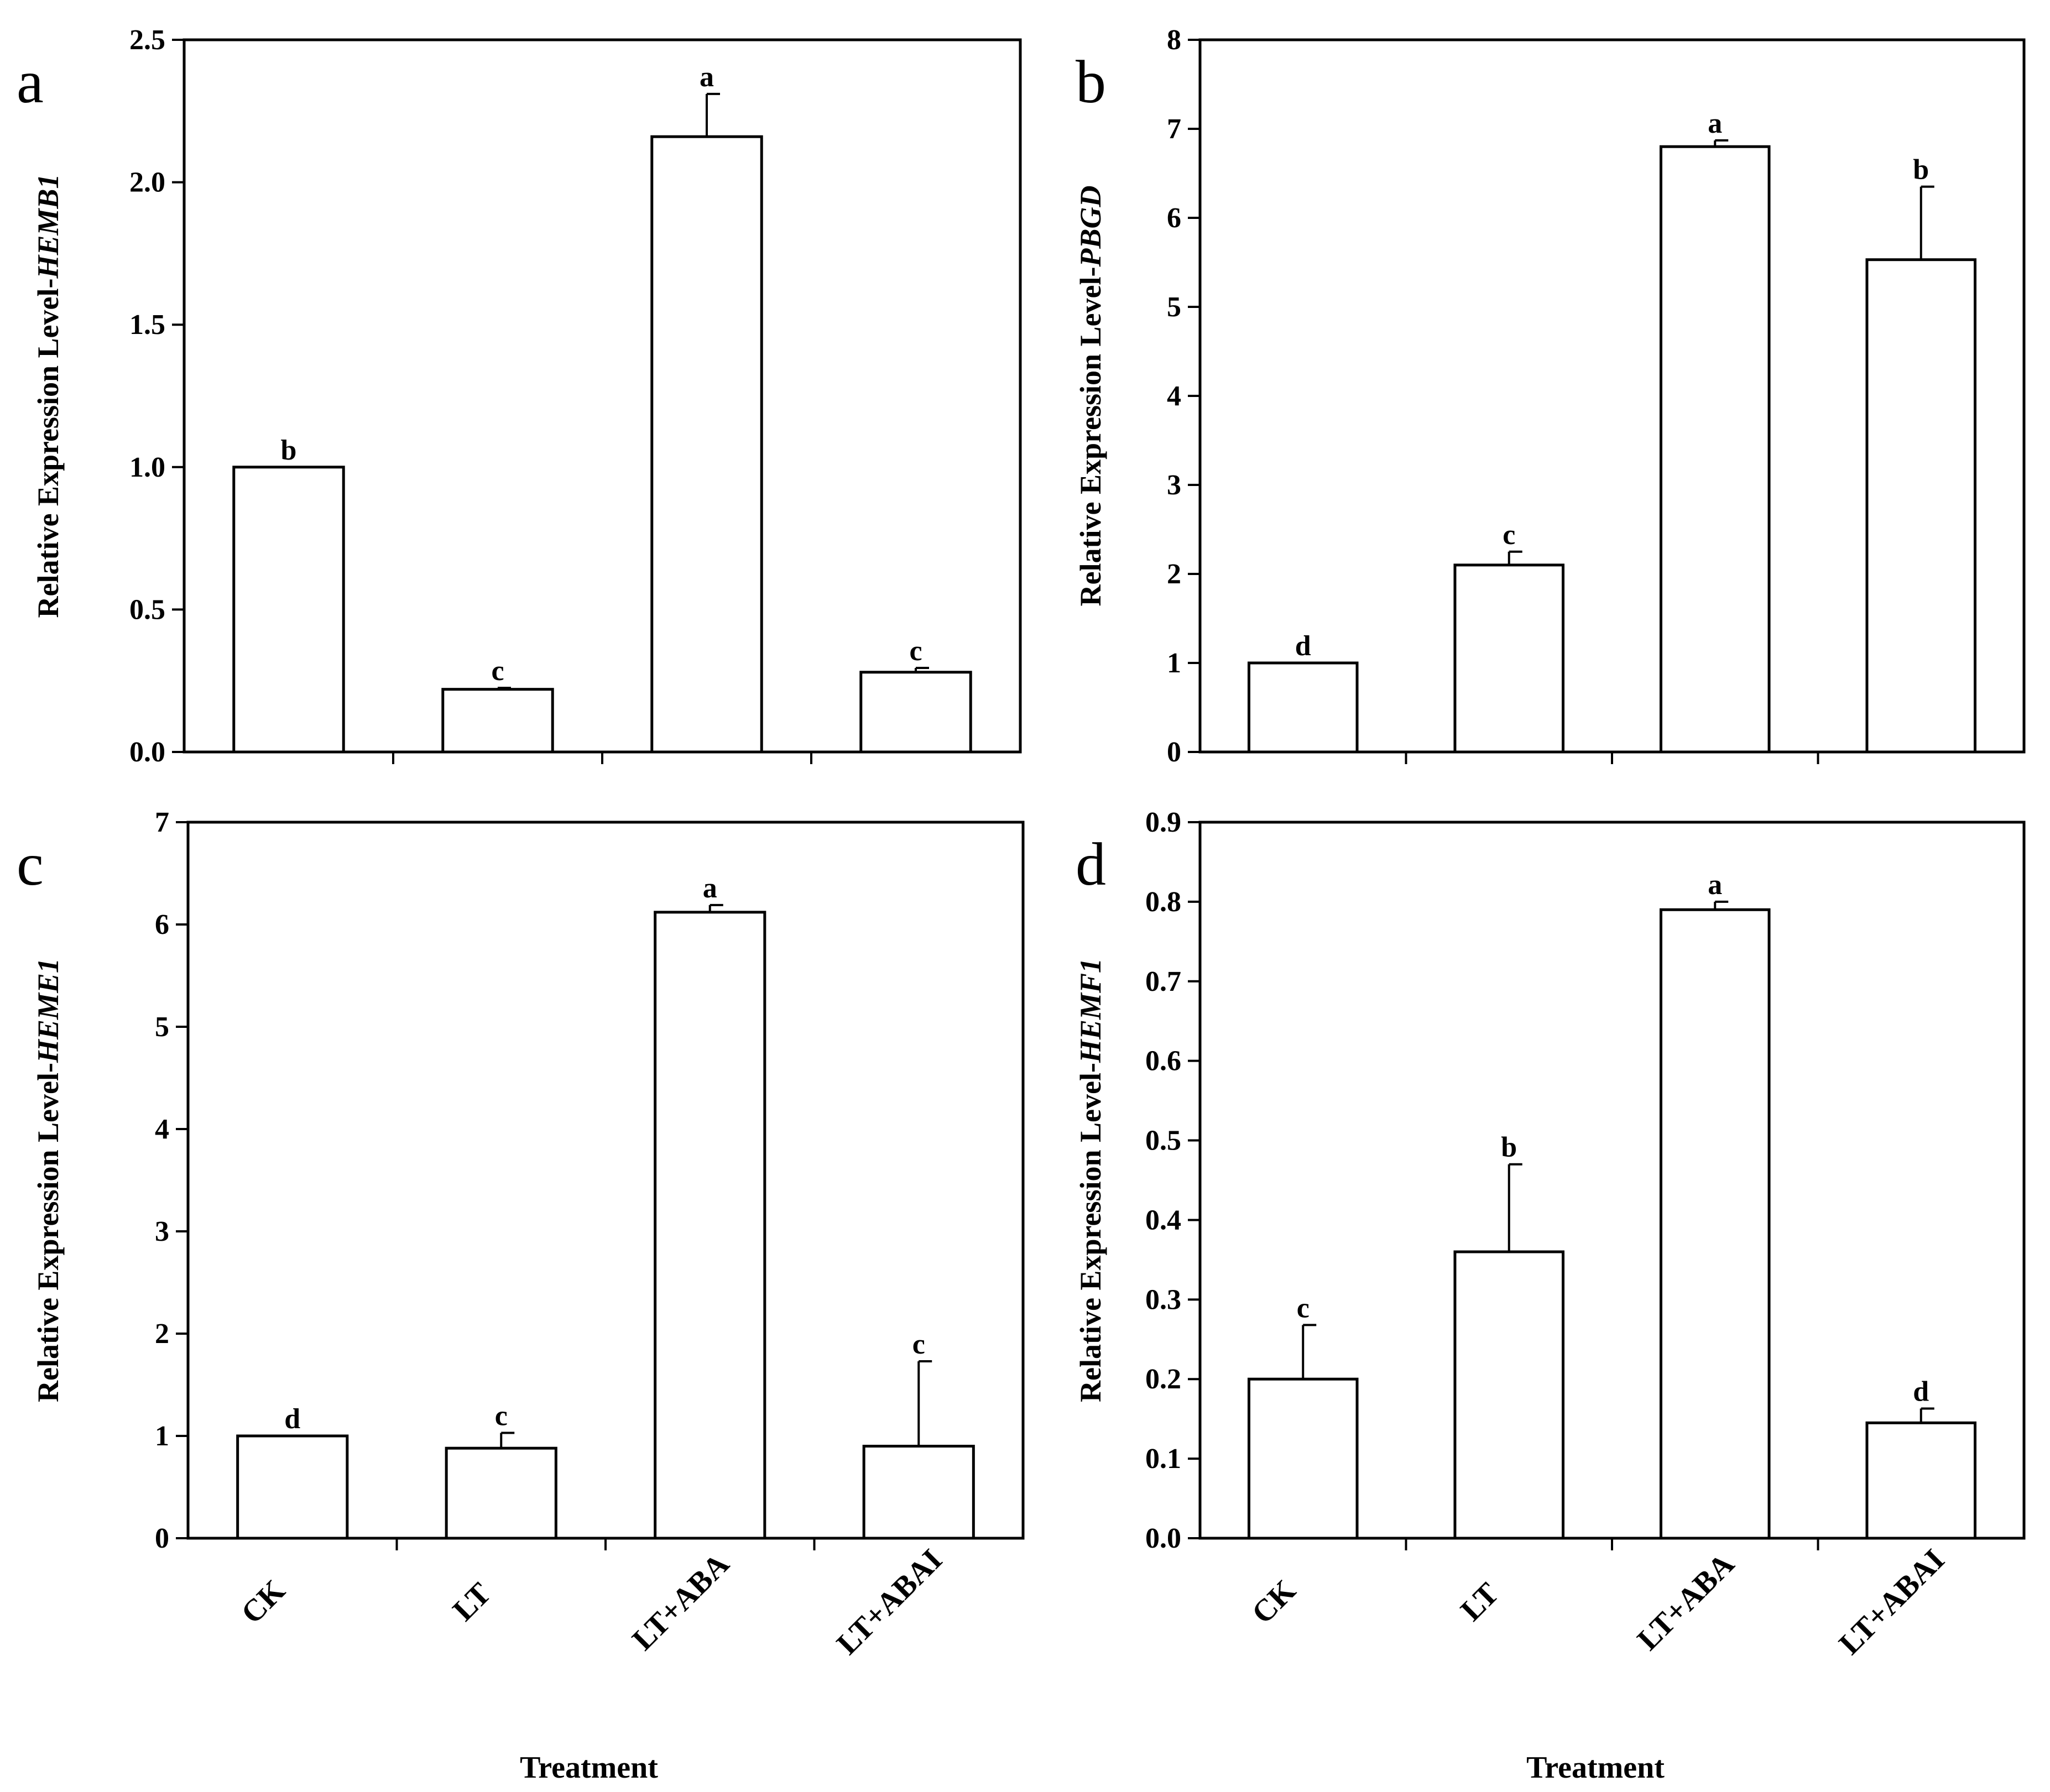 The width and height of the screenshot is (2050, 1792). I want to click on y-axis-label-gene: PBGD, so click(1090, 227).